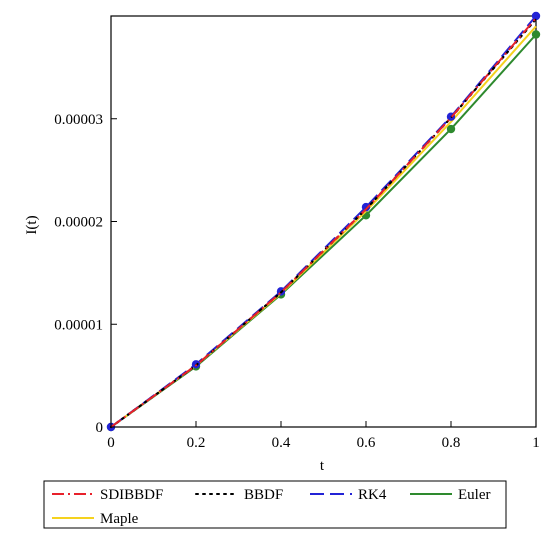 The width and height of the screenshot is (550, 543). What do you see at coordinates (78, 325) in the screenshot?
I see `y-tick-label: 0.00001` at bounding box center [78, 325].